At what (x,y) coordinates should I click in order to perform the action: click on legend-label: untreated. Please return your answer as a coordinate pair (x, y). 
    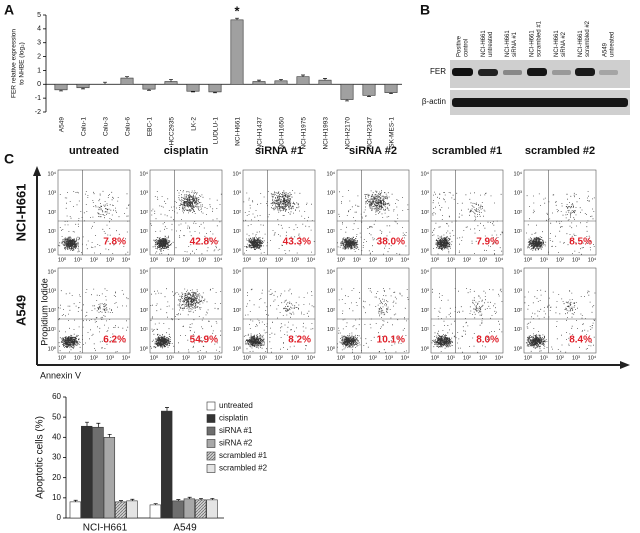
    Looking at the image, I should click on (236, 405).